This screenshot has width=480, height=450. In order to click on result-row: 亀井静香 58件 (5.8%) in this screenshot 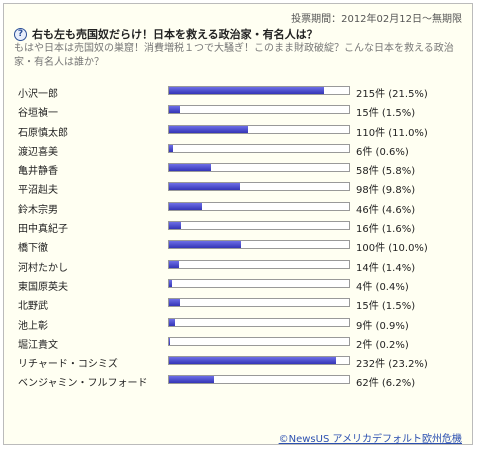, I will do `click(243, 168)`.